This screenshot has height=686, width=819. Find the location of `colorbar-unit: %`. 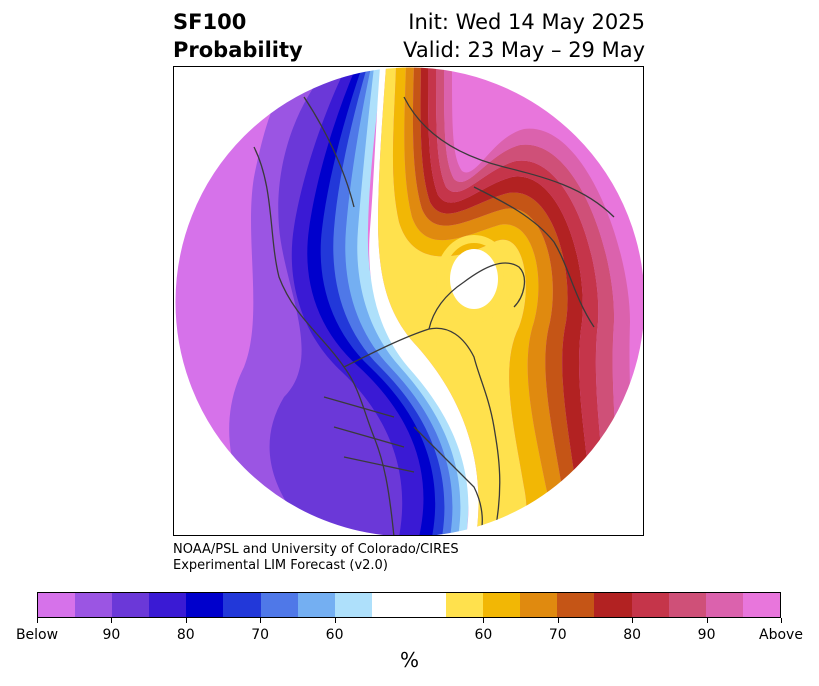

colorbar-unit: % is located at coordinates (409, 660).